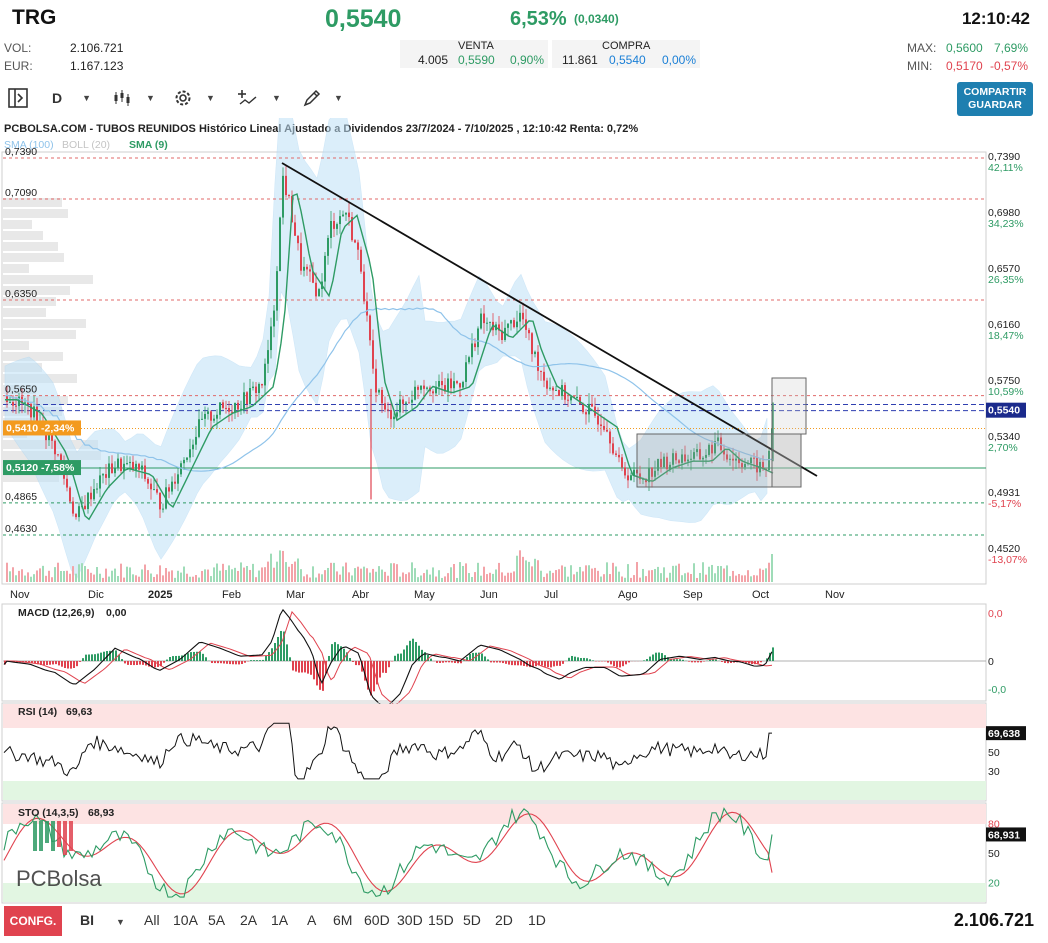 The image size is (1048, 943). I want to click on chart-type-select: ▼, so click(133, 98).